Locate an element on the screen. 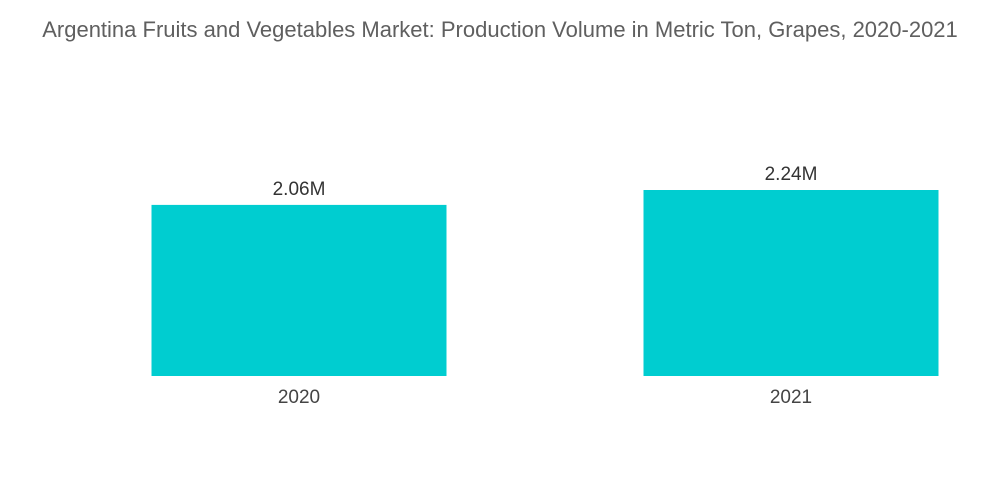 Image resolution: width=1000 pixels, height=504 pixels. data-label-2021: 2.24M is located at coordinates (791, 174).